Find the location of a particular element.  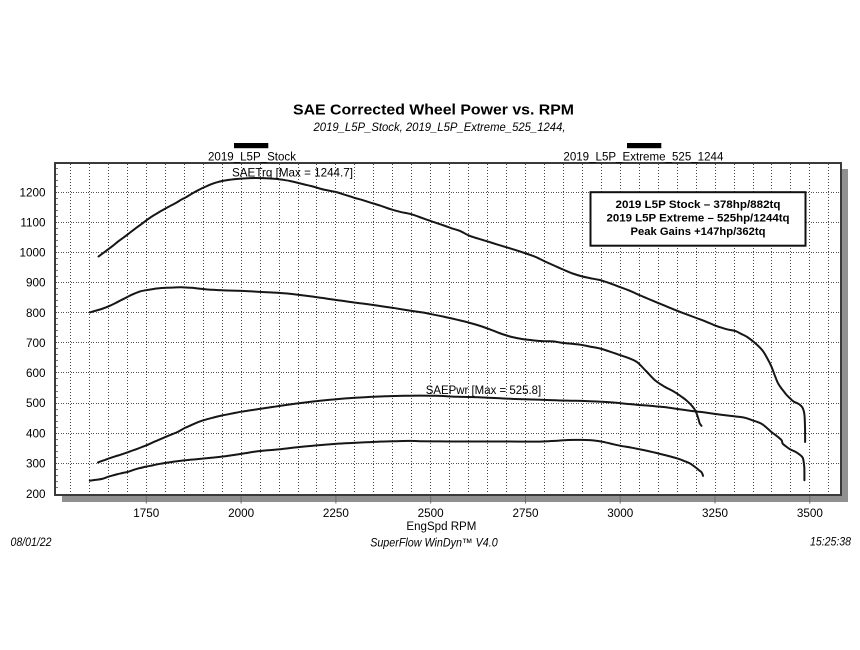

svg-text: 2019_L5P_Extreme_525_1244 is located at coordinates (643, 158).